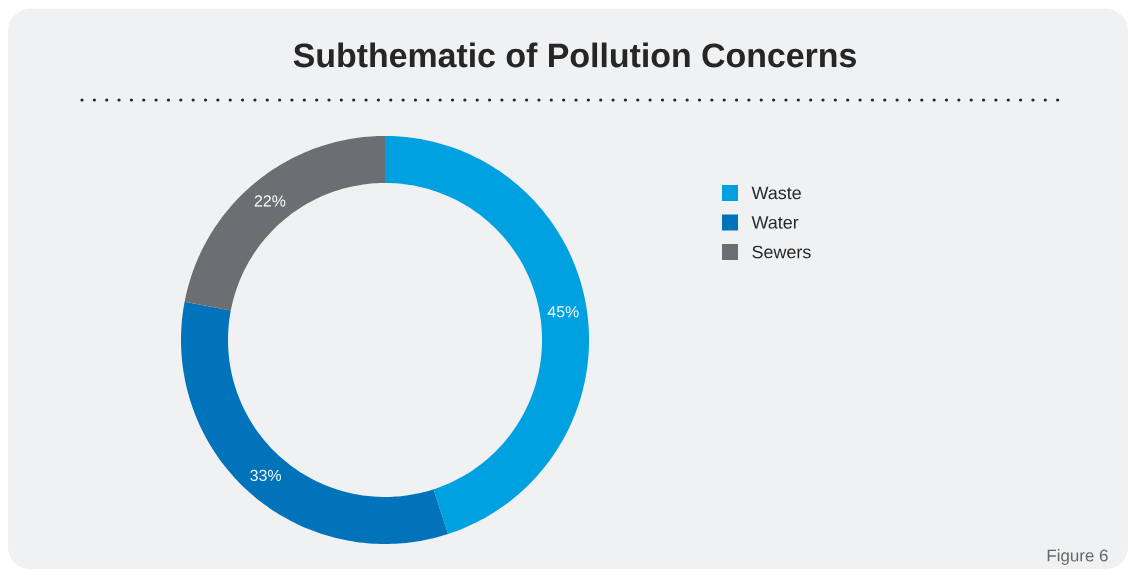  Describe the element at coordinates (270, 201) in the screenshot. I see `data-label: 22%` at that location.